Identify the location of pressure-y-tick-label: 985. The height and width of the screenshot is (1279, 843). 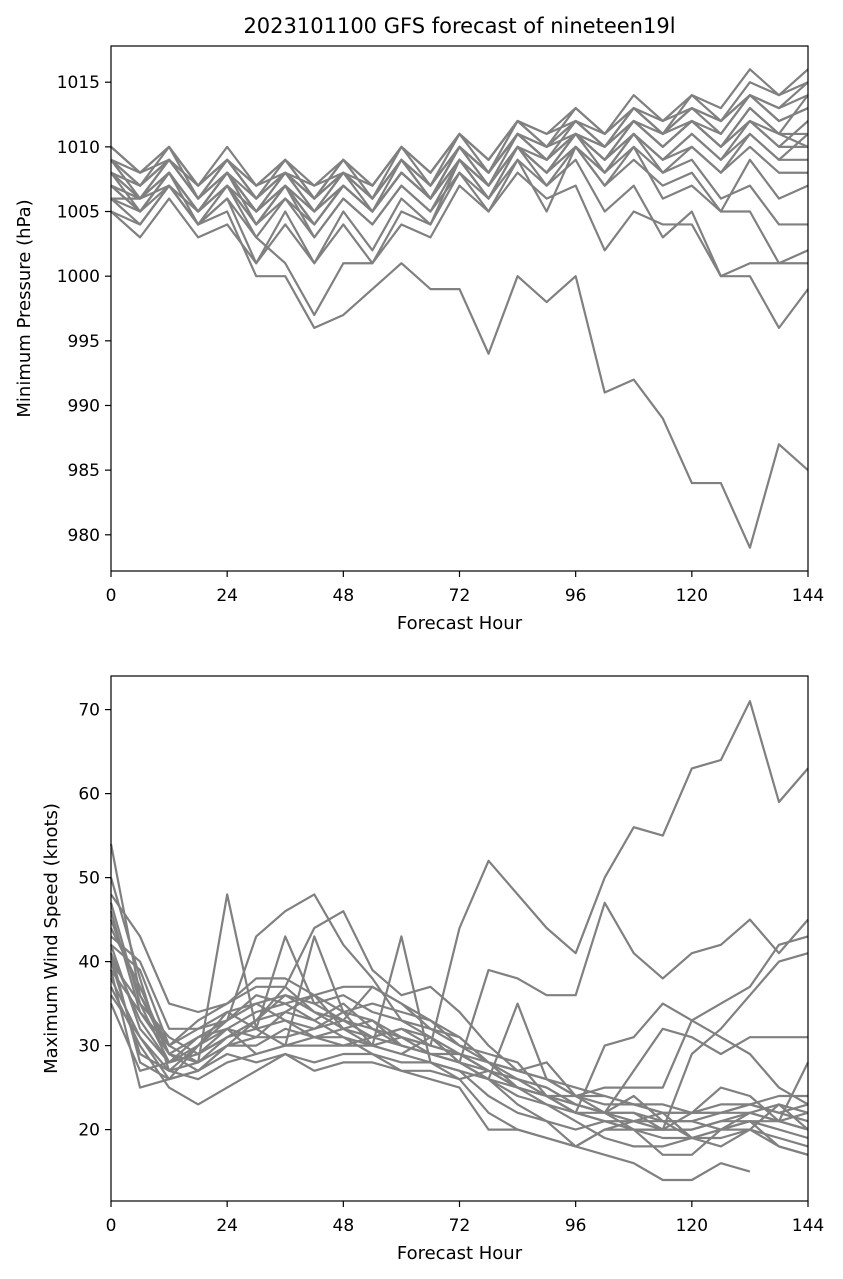
(84, 471).